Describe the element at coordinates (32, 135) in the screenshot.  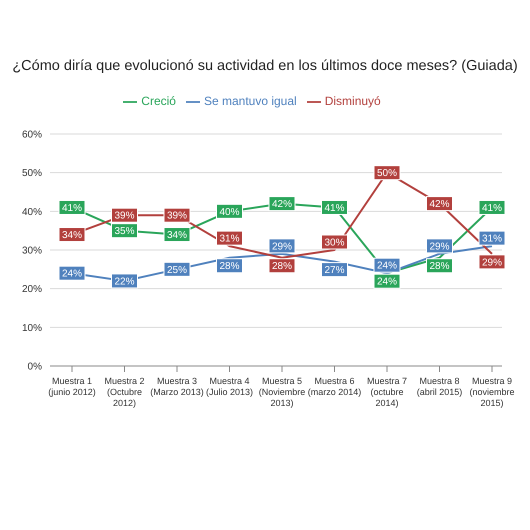
I see `y-tick-label: 60%` at that location.